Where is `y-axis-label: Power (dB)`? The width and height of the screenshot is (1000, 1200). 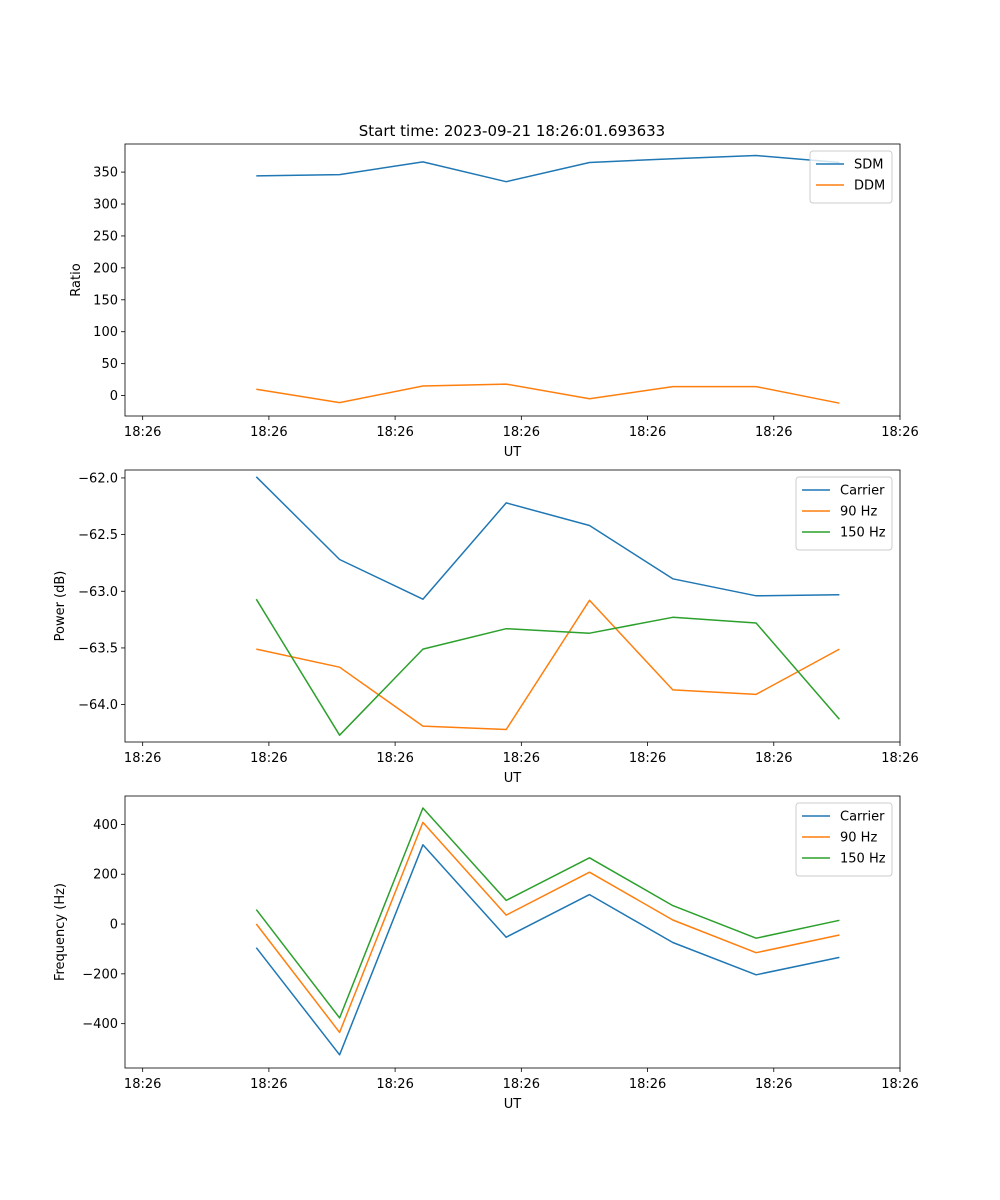
y-axis-label: Power (dB) is located at coordinates (60, 606).